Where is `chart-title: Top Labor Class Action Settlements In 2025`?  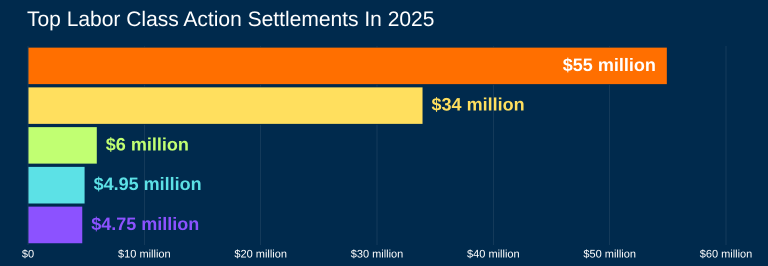 chart-title: Top Labor Class Action Settlements In 2025 is located at coordinates (230, 20).